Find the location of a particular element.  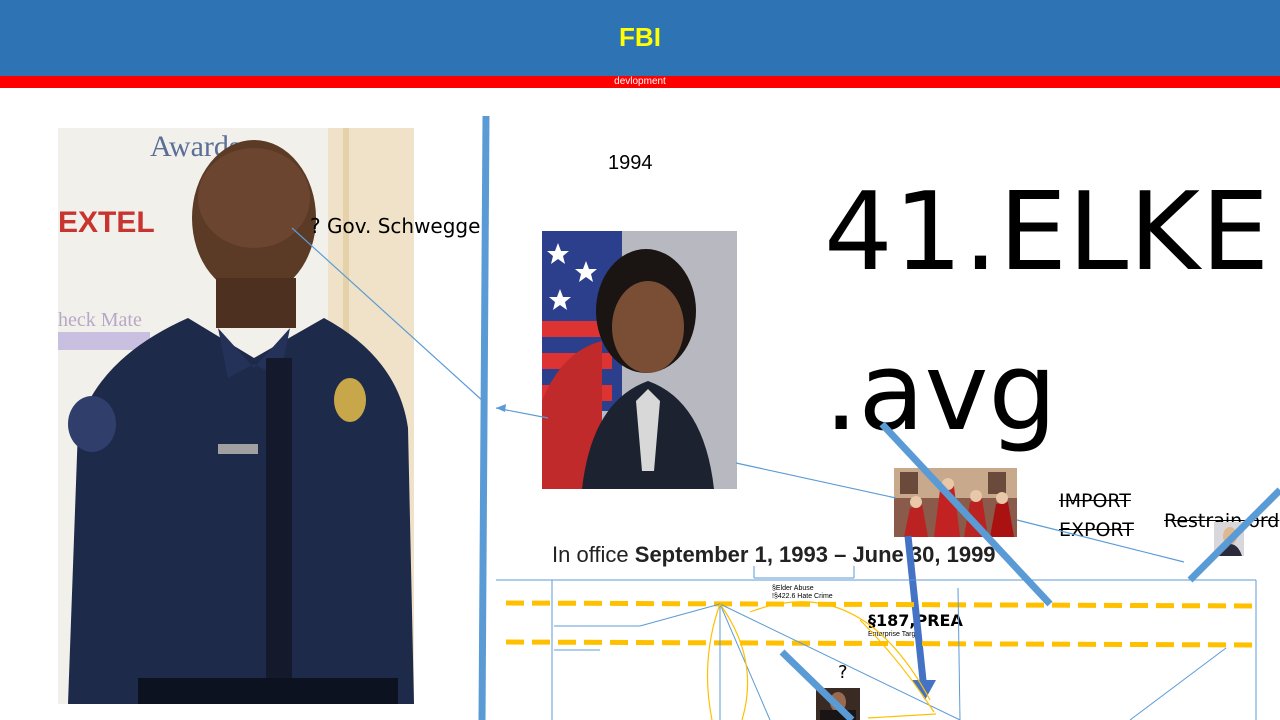

gov-label: ? Gov. Schwegger is located at coordinates (399, 226).